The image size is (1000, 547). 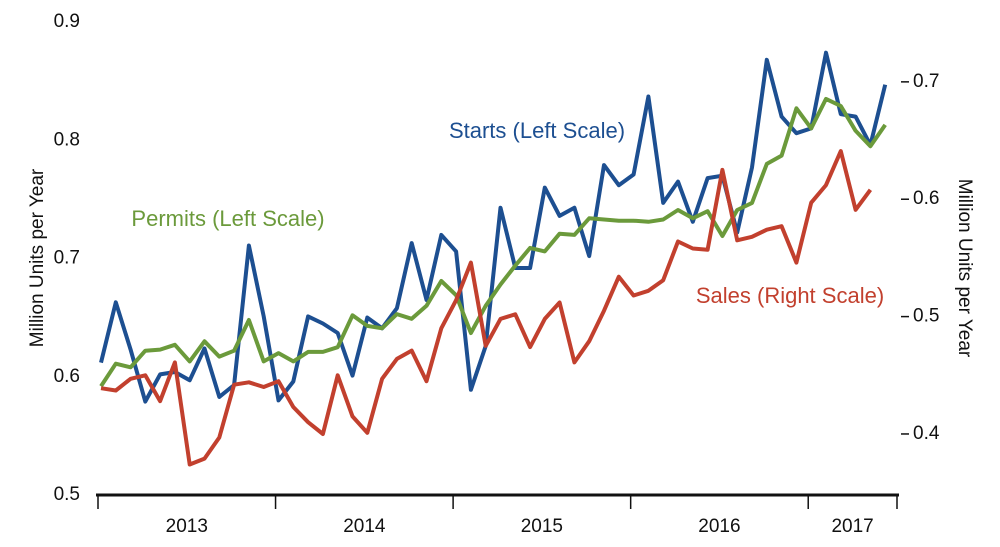 What do you see at coordinates (926, 433) in the screenshot?
I see `y2-tick-label: 0.4` at bounding box center [926, 433].